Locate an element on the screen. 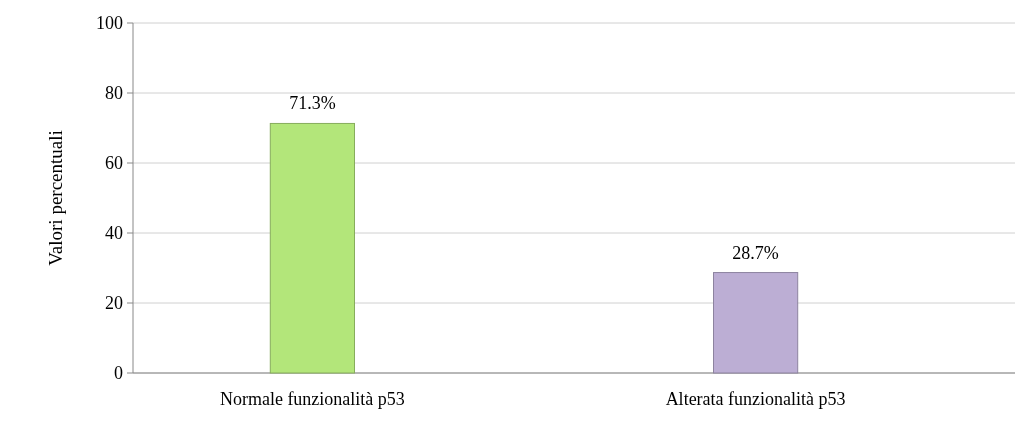 The image size is (1030, 426). x-tick-label: Alterata funzionalità p53 is located at coordinates (755, 399).